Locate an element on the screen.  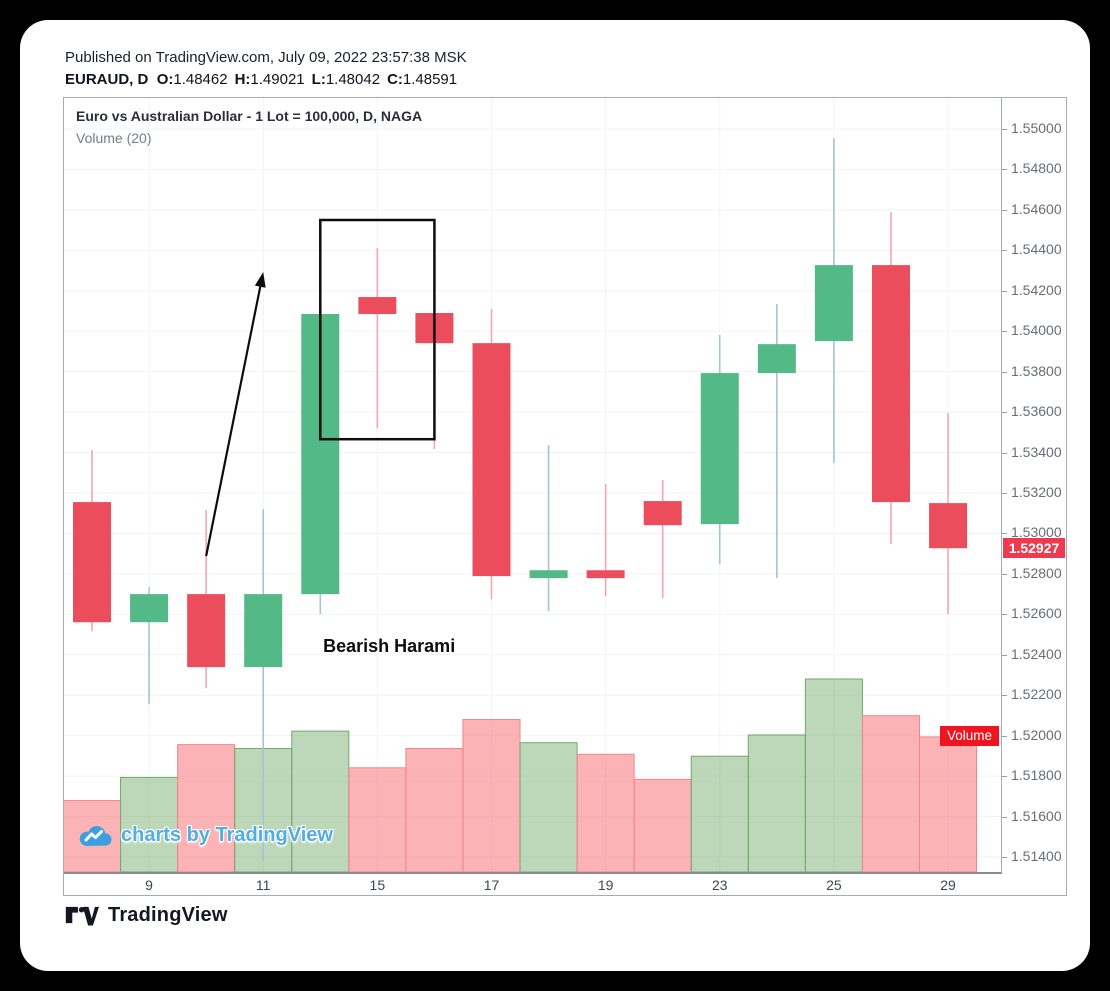
ohlc-high-label: H: is located at coordinates (242, 79).